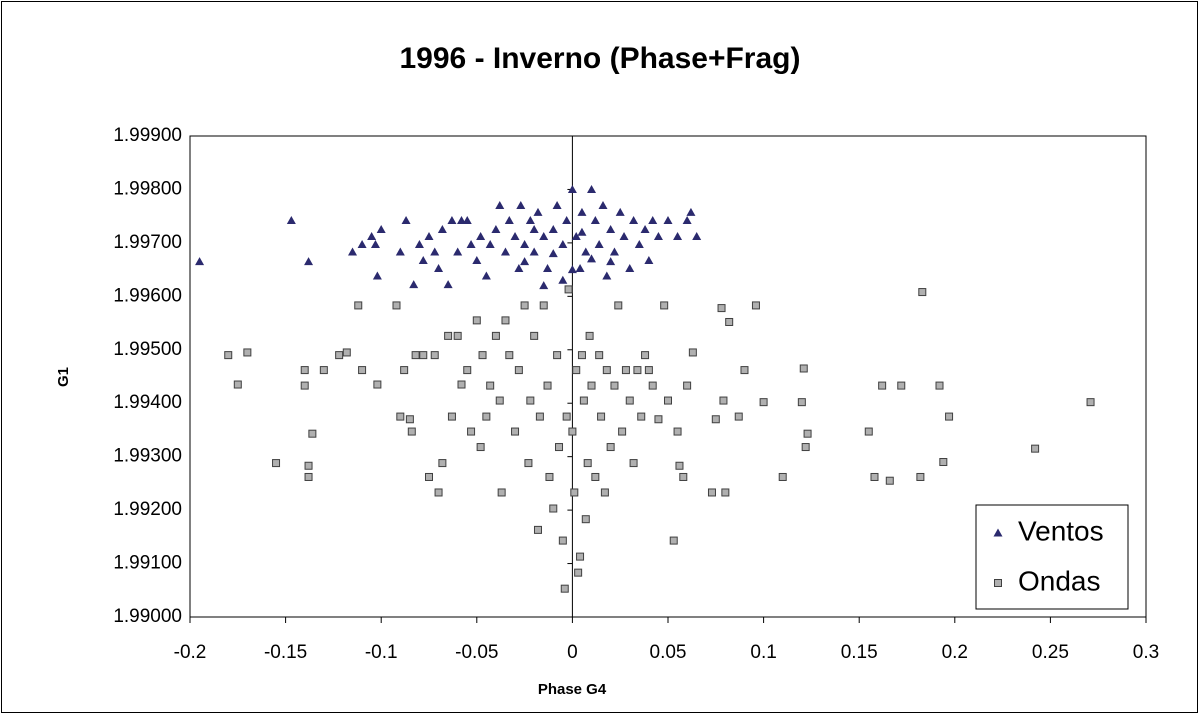 Image resolution: width=1200 pixels, height=715 pixels. I want to click on x-tick-label: -0.15, so click(285, 652).